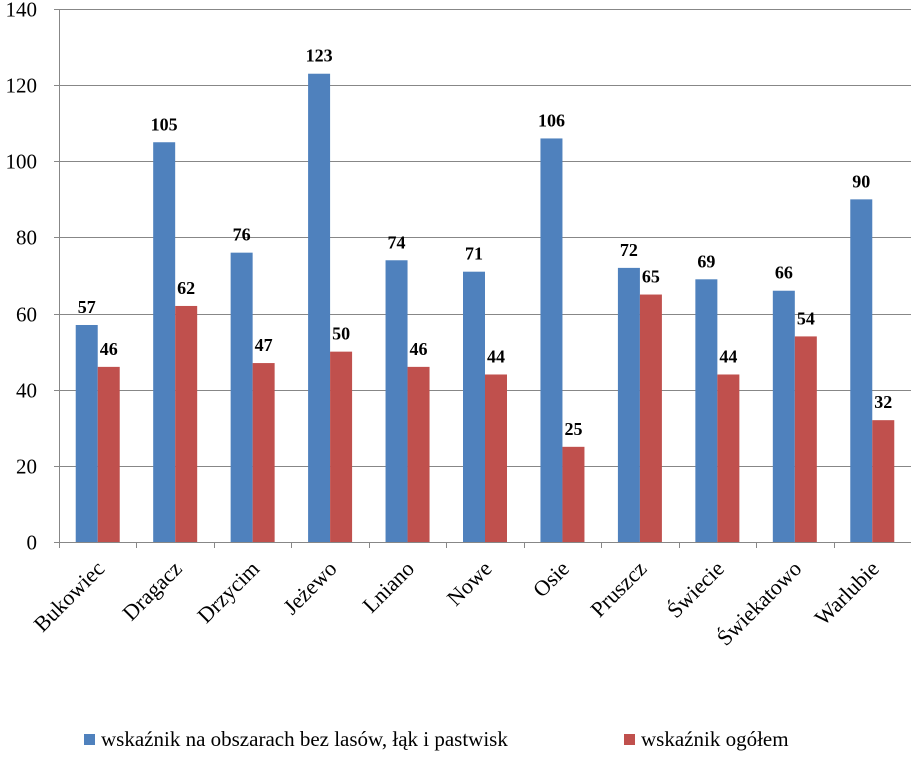  I want to click on data-label: 47, so click(264, 345).